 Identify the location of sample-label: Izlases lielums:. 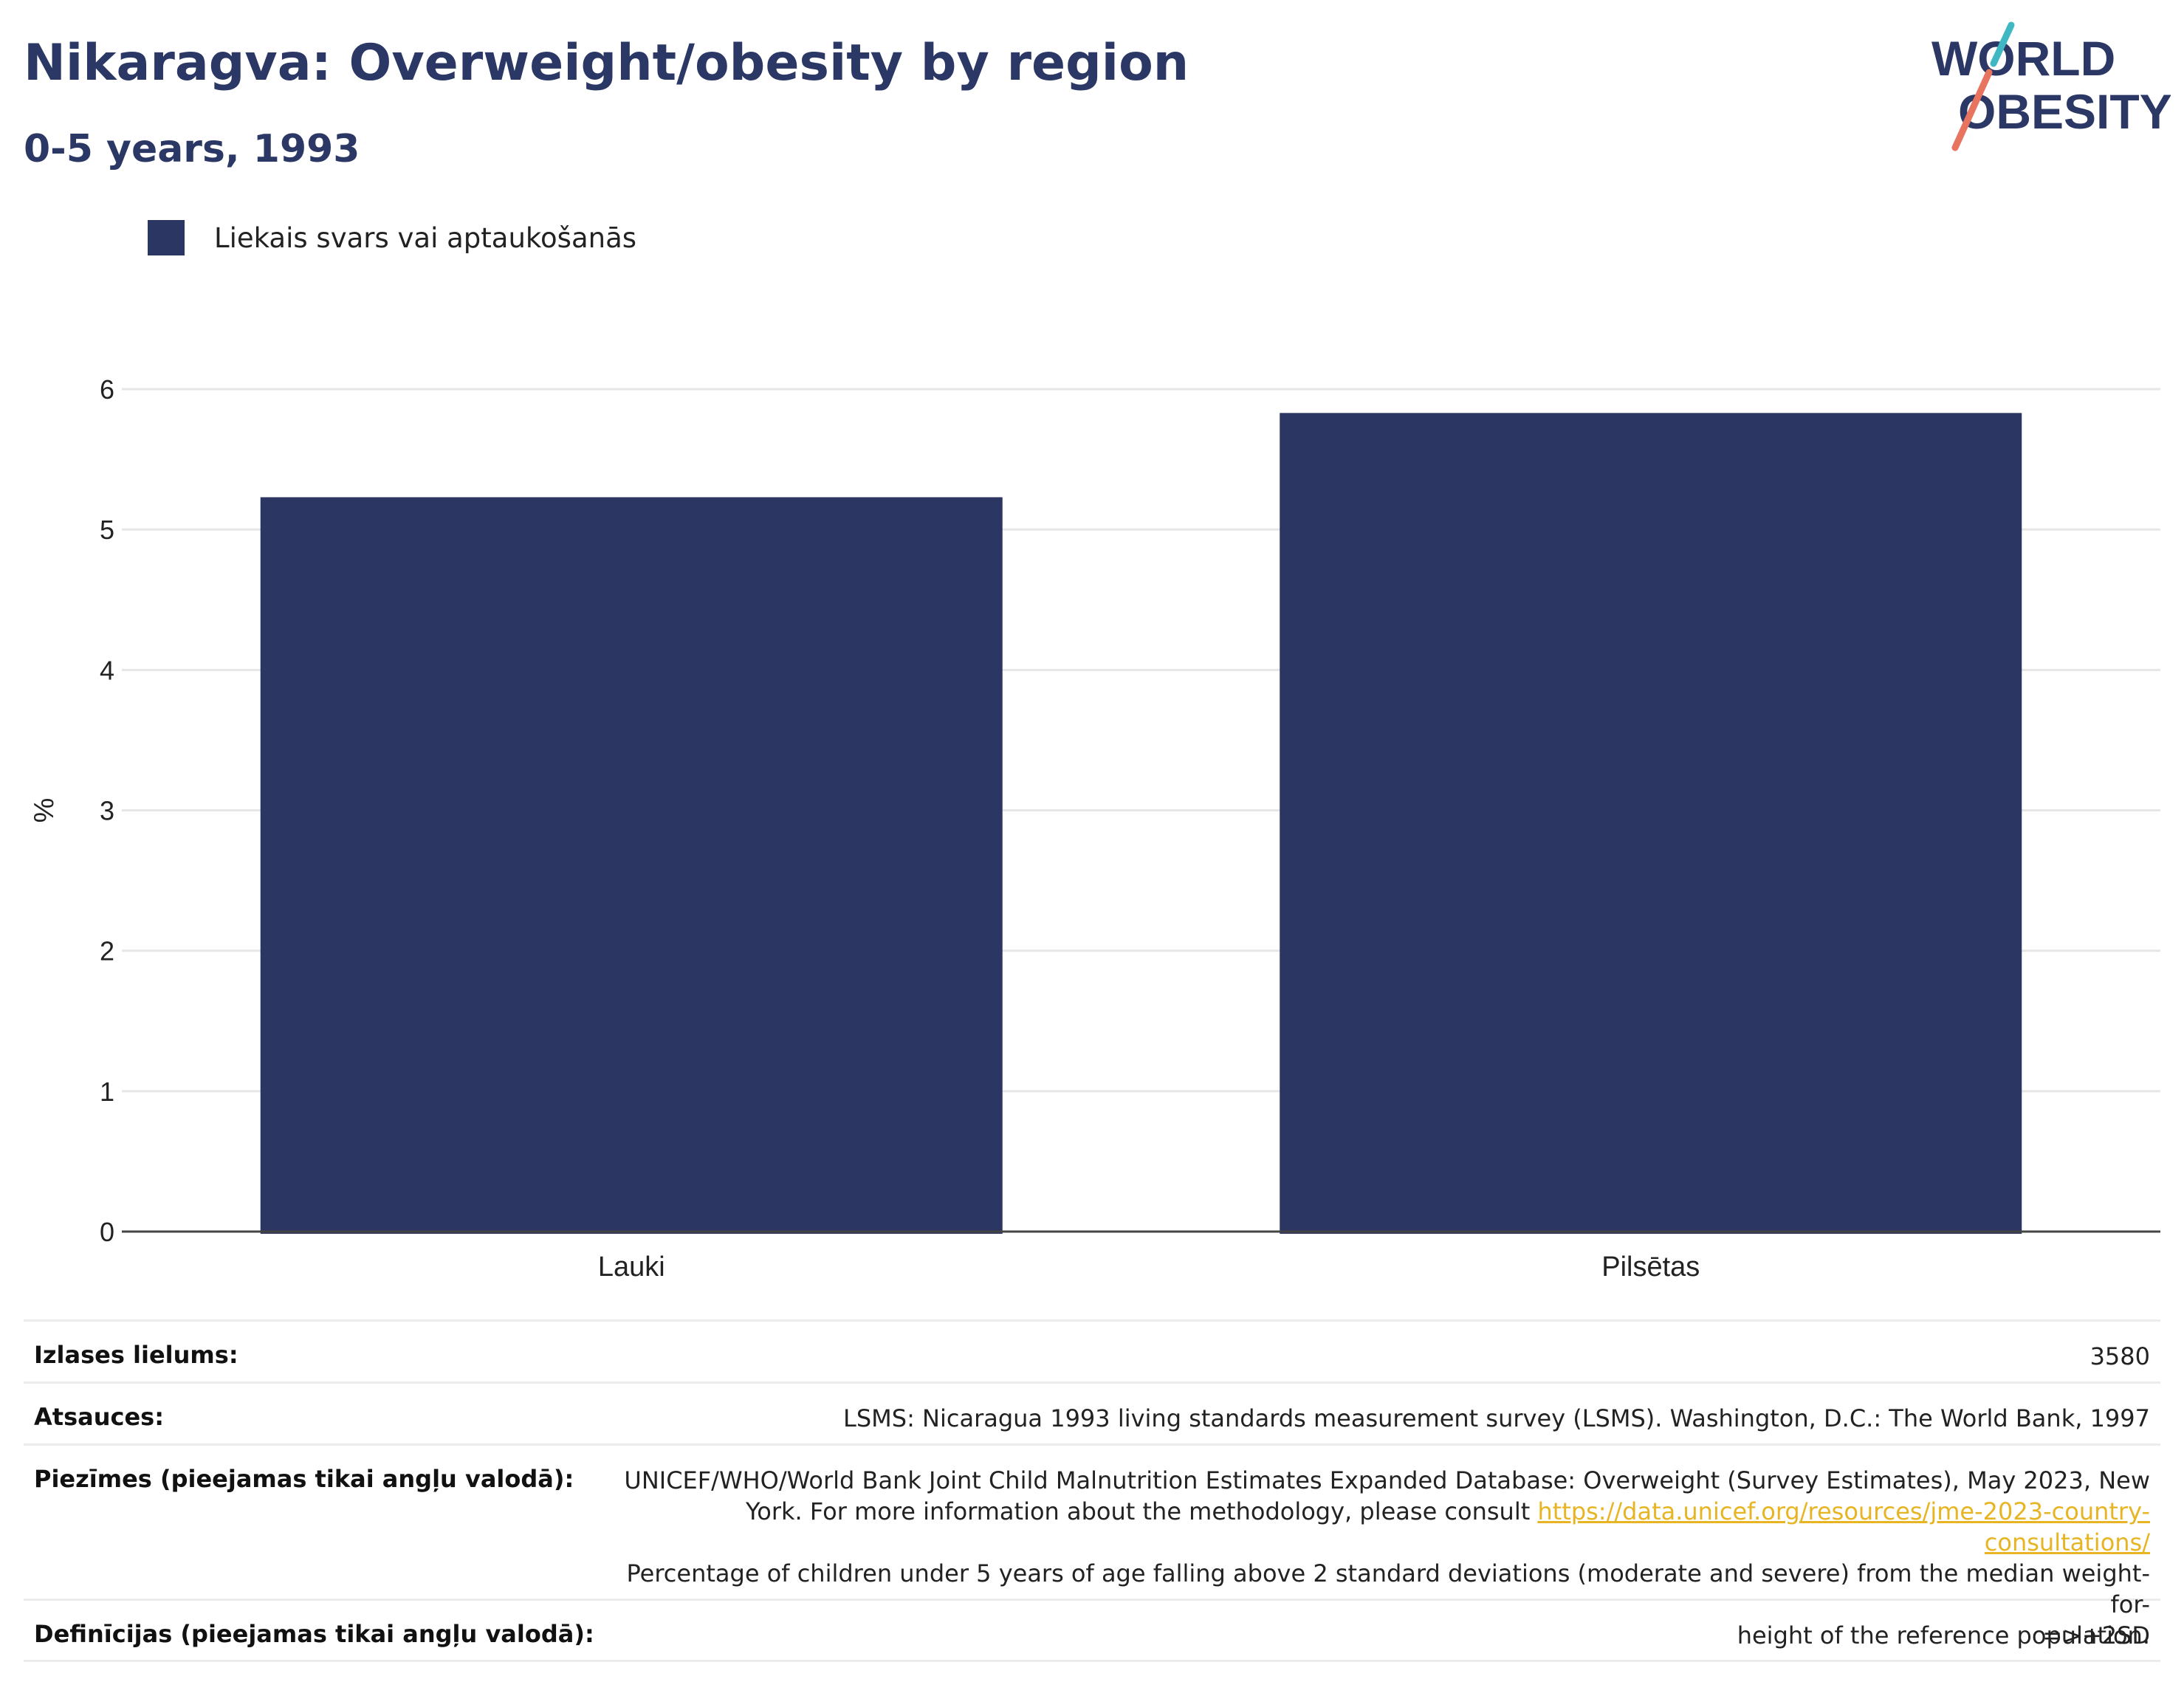
(136, 1355).